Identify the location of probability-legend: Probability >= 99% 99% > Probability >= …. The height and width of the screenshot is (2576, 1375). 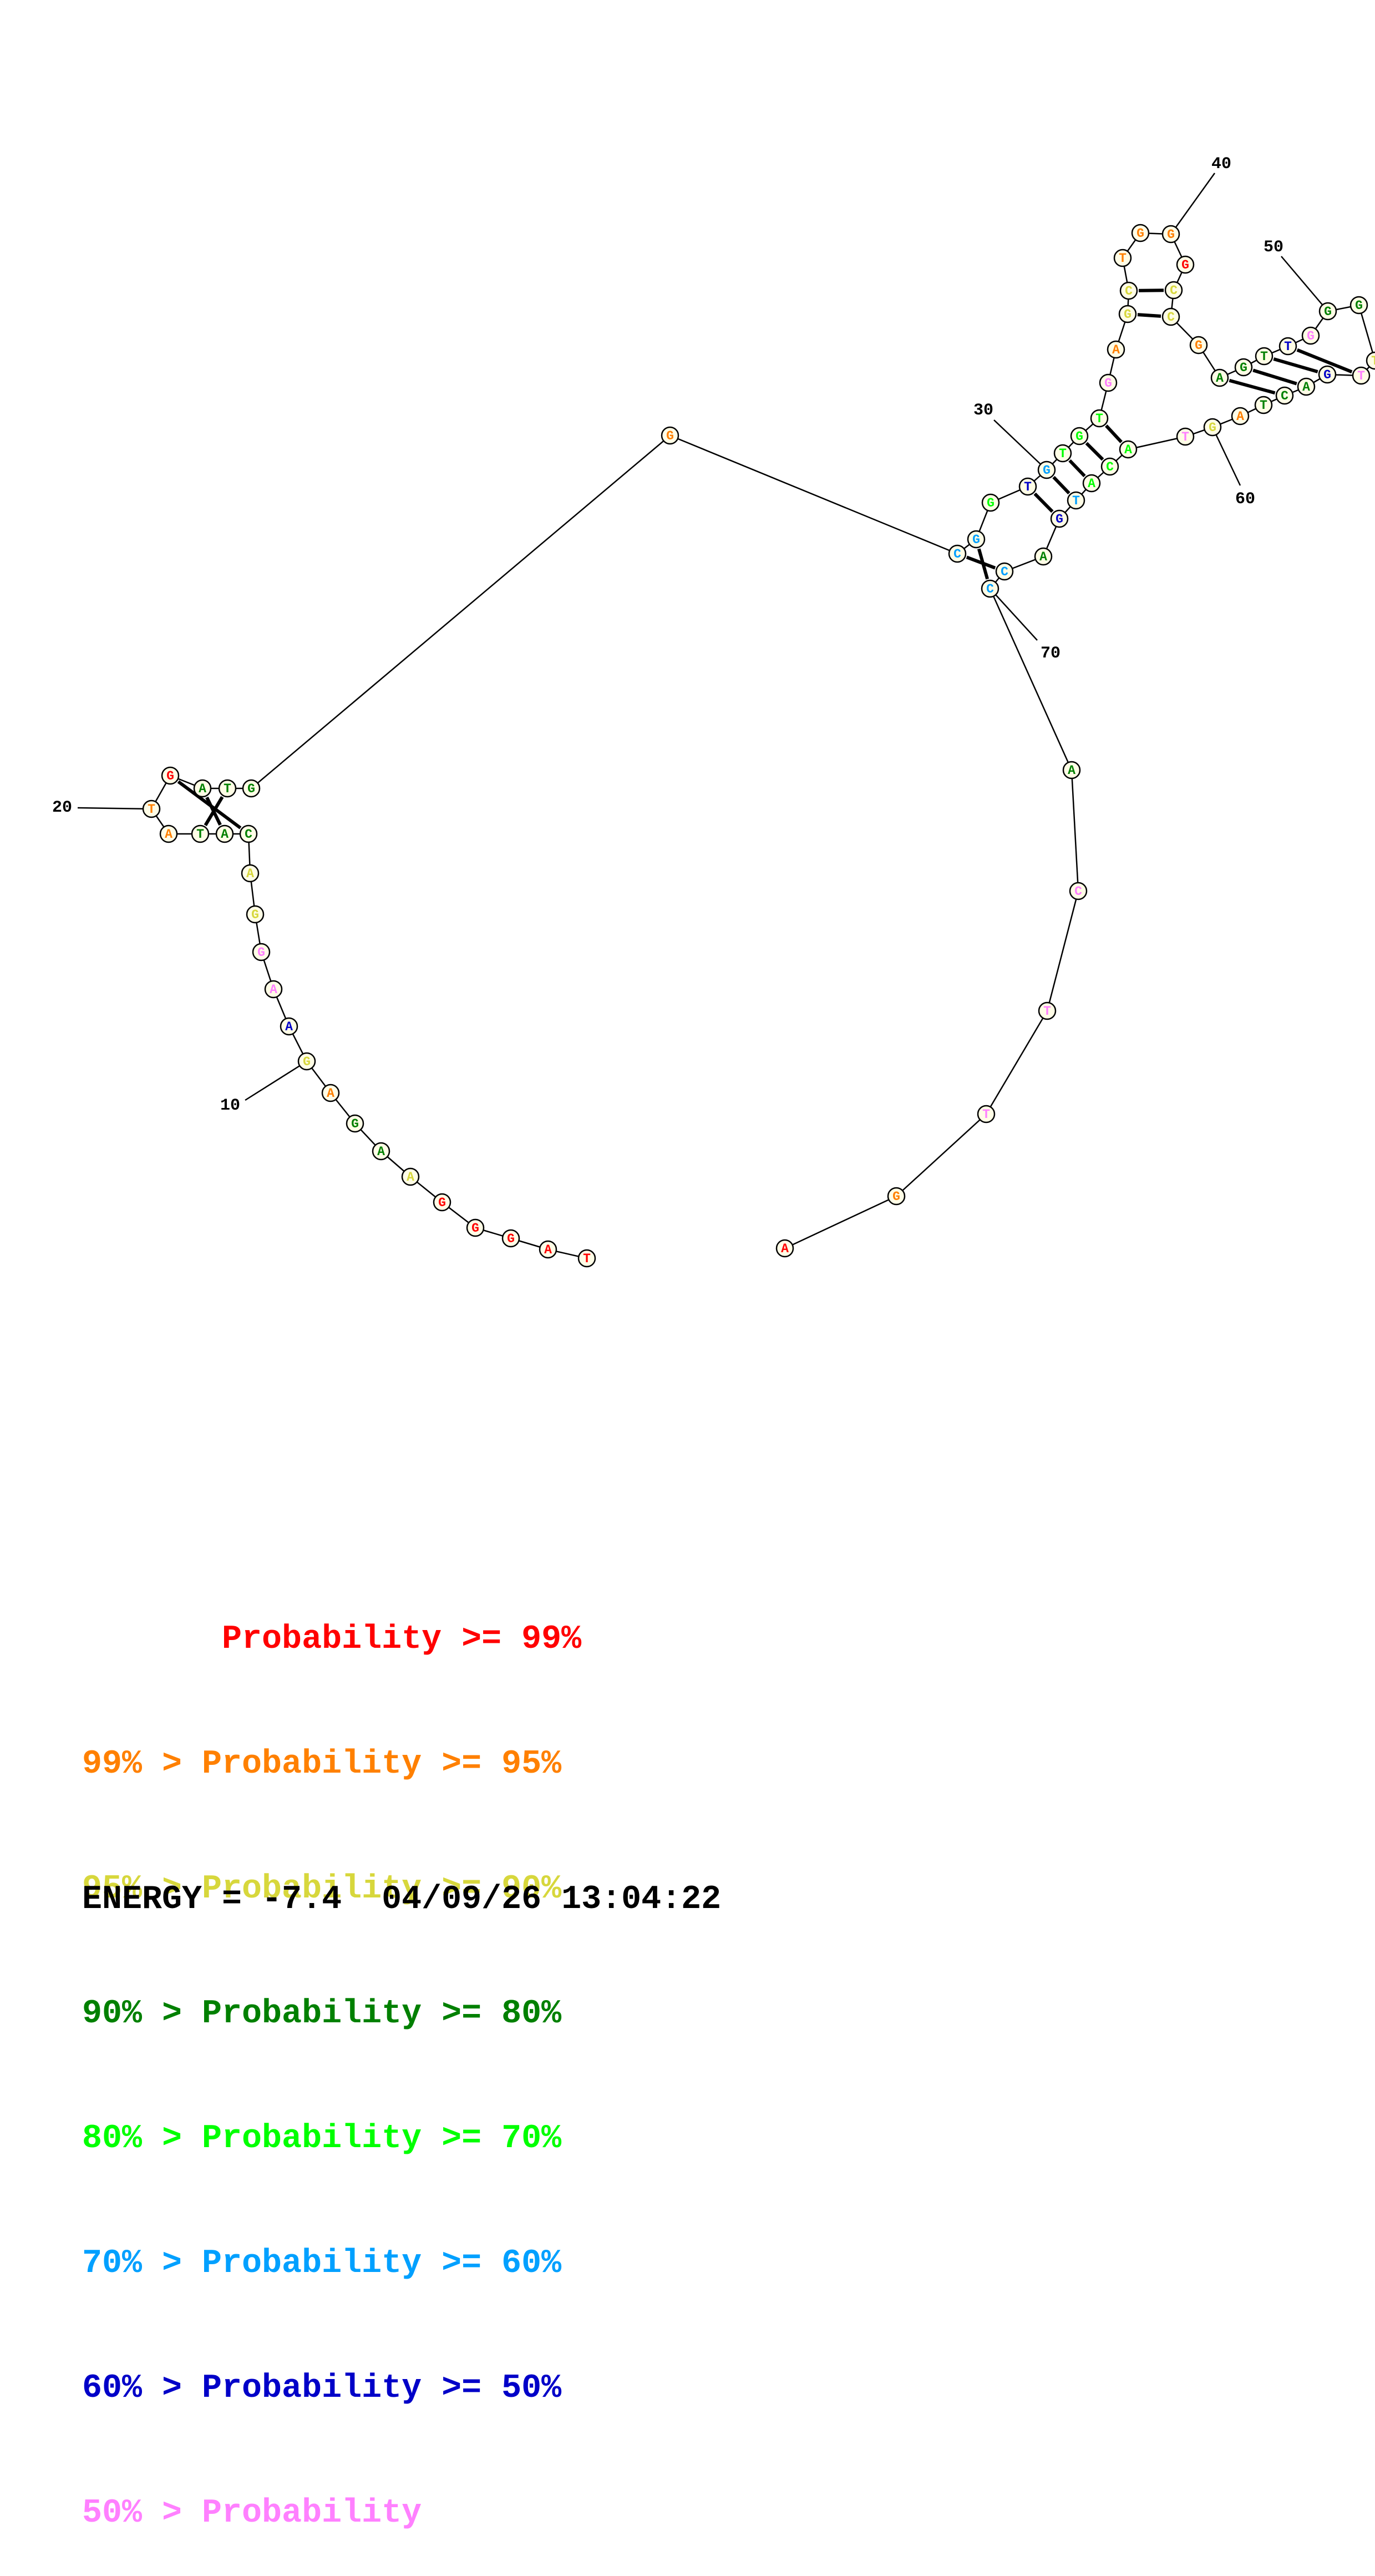
(331, 2056).